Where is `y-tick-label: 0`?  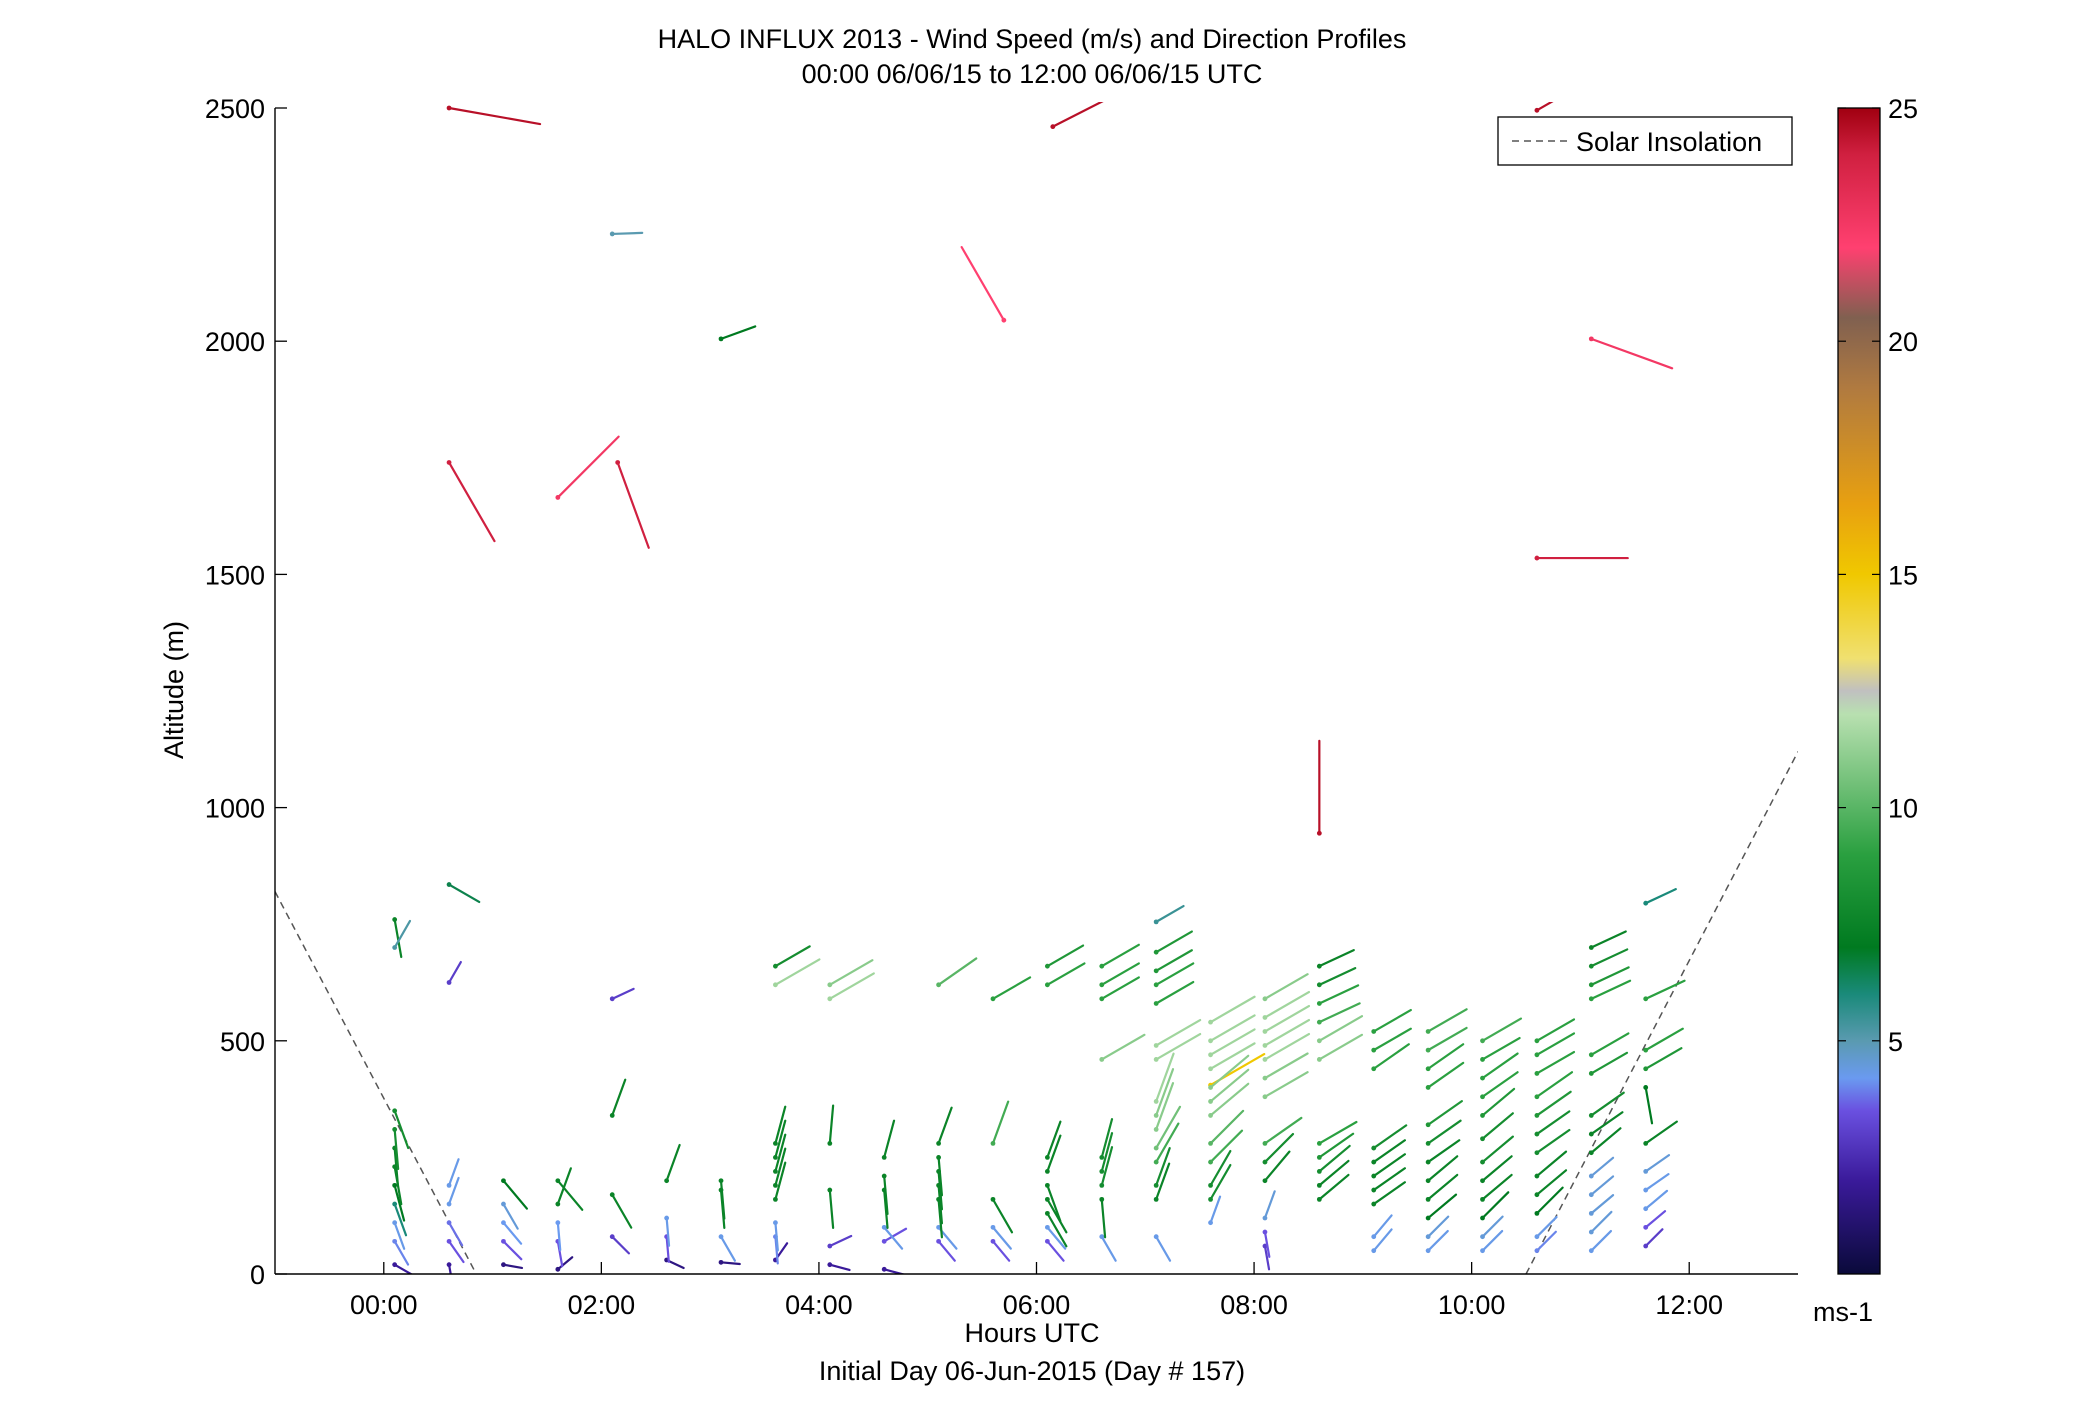 y-tick-label: 0 is located at coordinates (257, 1275).